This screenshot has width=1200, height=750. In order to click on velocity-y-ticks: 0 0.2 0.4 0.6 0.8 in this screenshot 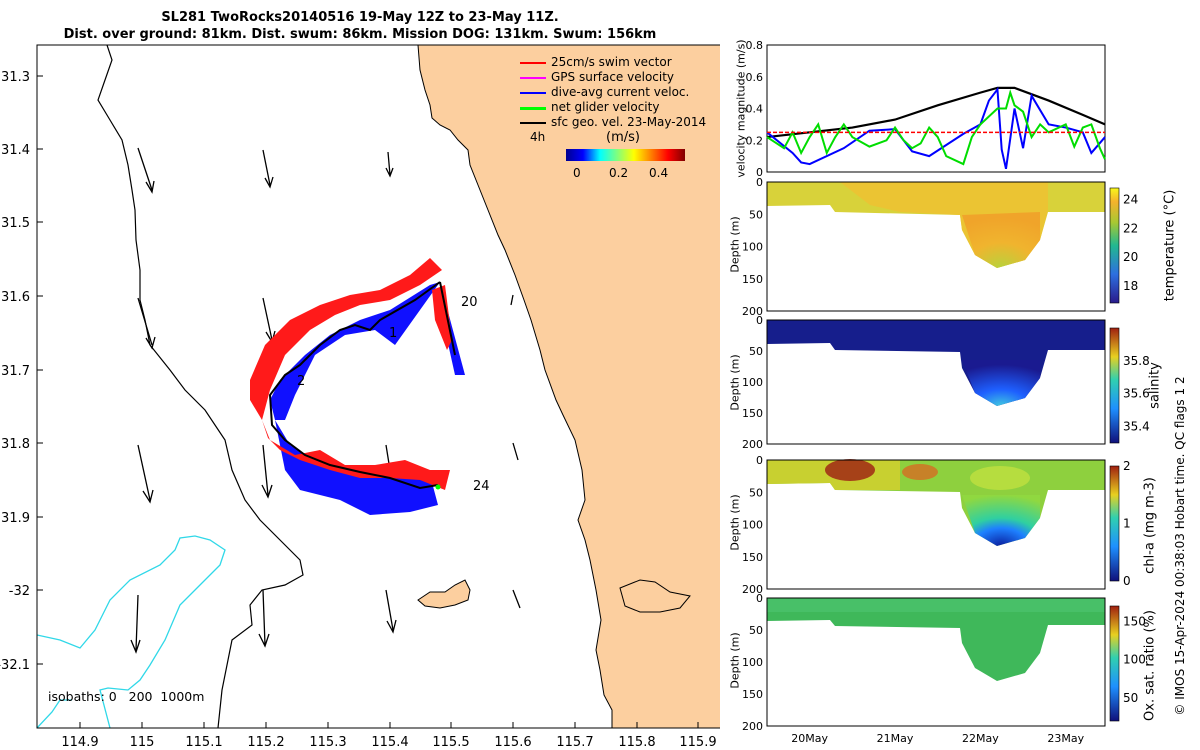, I will do `click(755, 109)`.